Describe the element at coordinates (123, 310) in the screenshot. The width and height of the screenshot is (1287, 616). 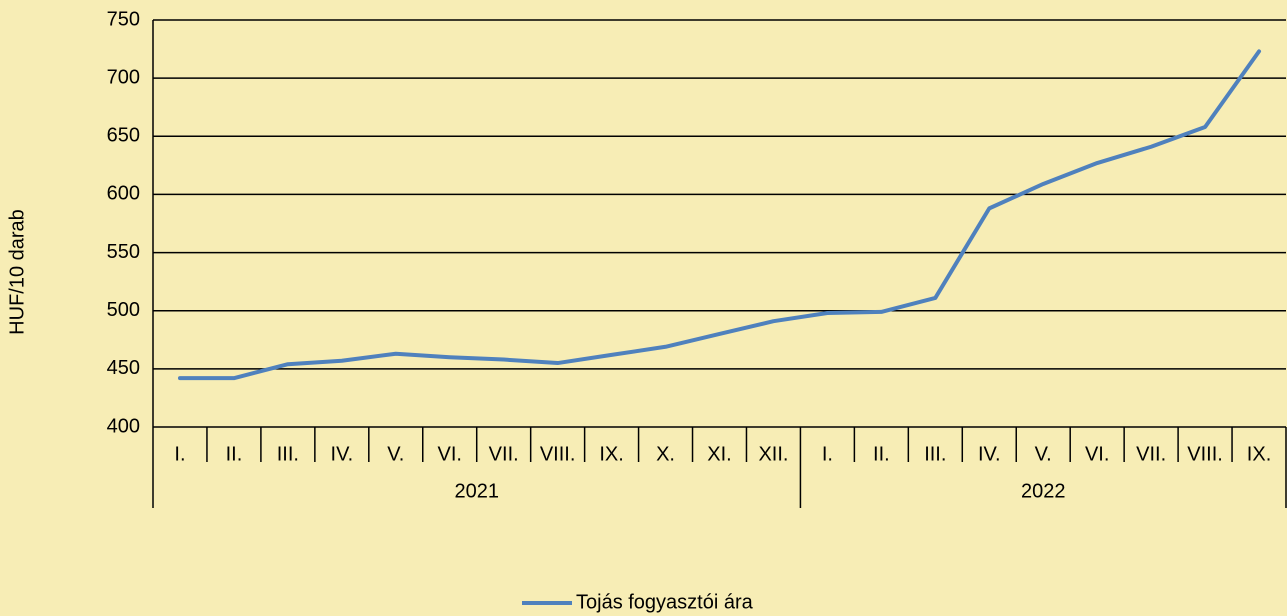
I see `y-tick-label: 500` at that location.